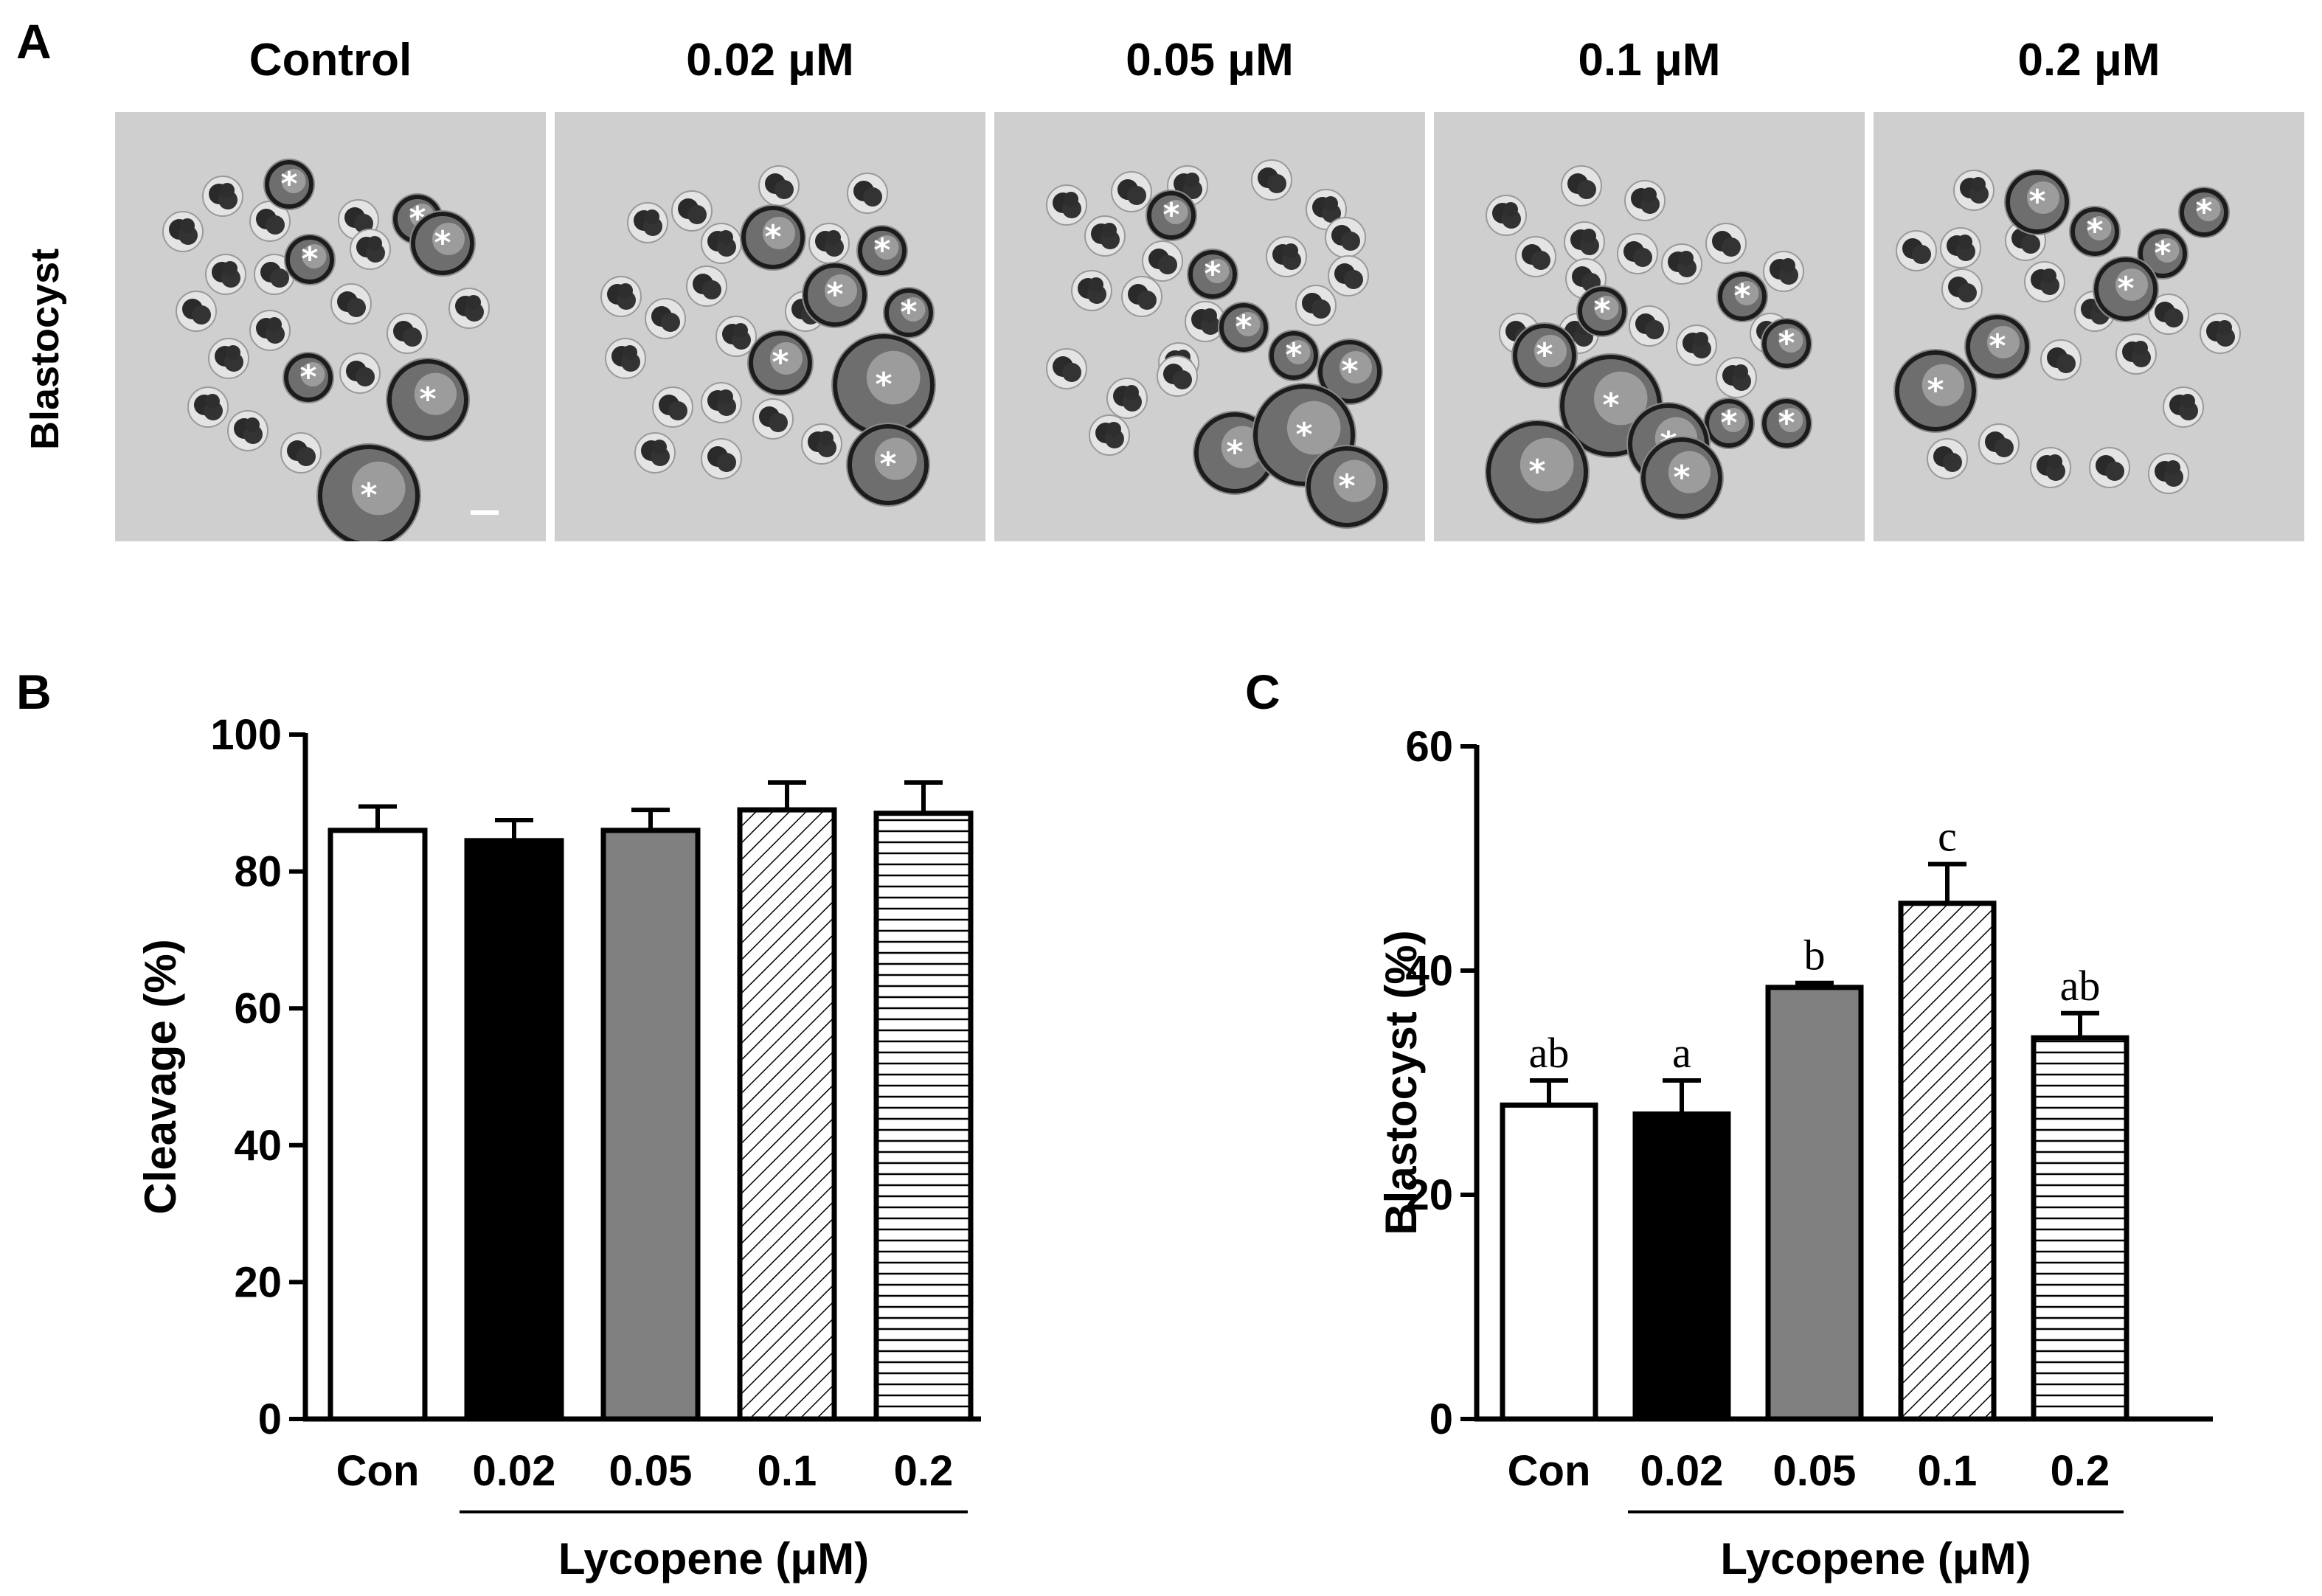  What do you see at coordinates (1401, 1082) in the screenshot?
I see `y-axis-label: Blastocyst (%)` at bounding box center [1401, 1082].